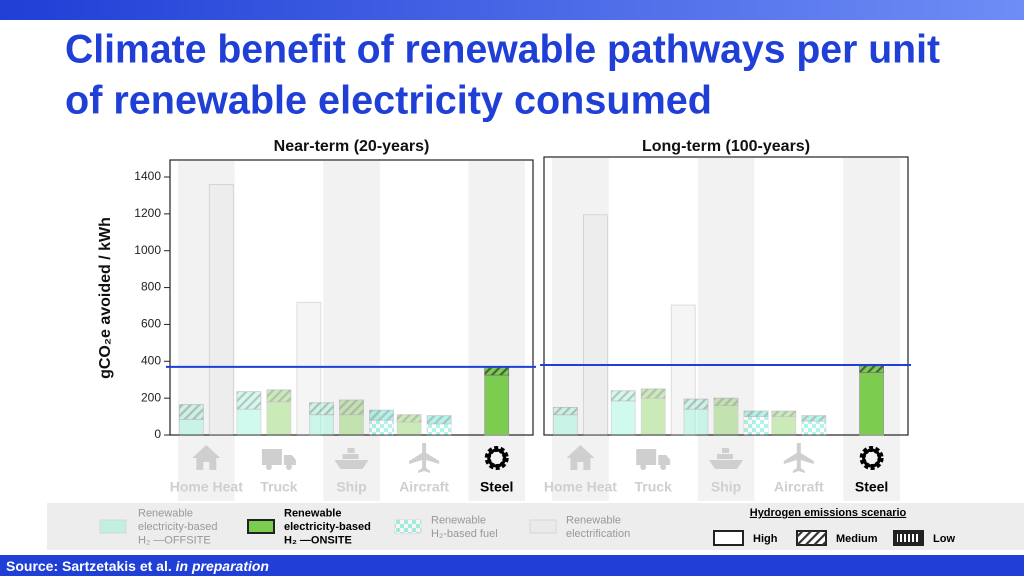  I want to click on y-tick-label: 1200, so click(147, 213).